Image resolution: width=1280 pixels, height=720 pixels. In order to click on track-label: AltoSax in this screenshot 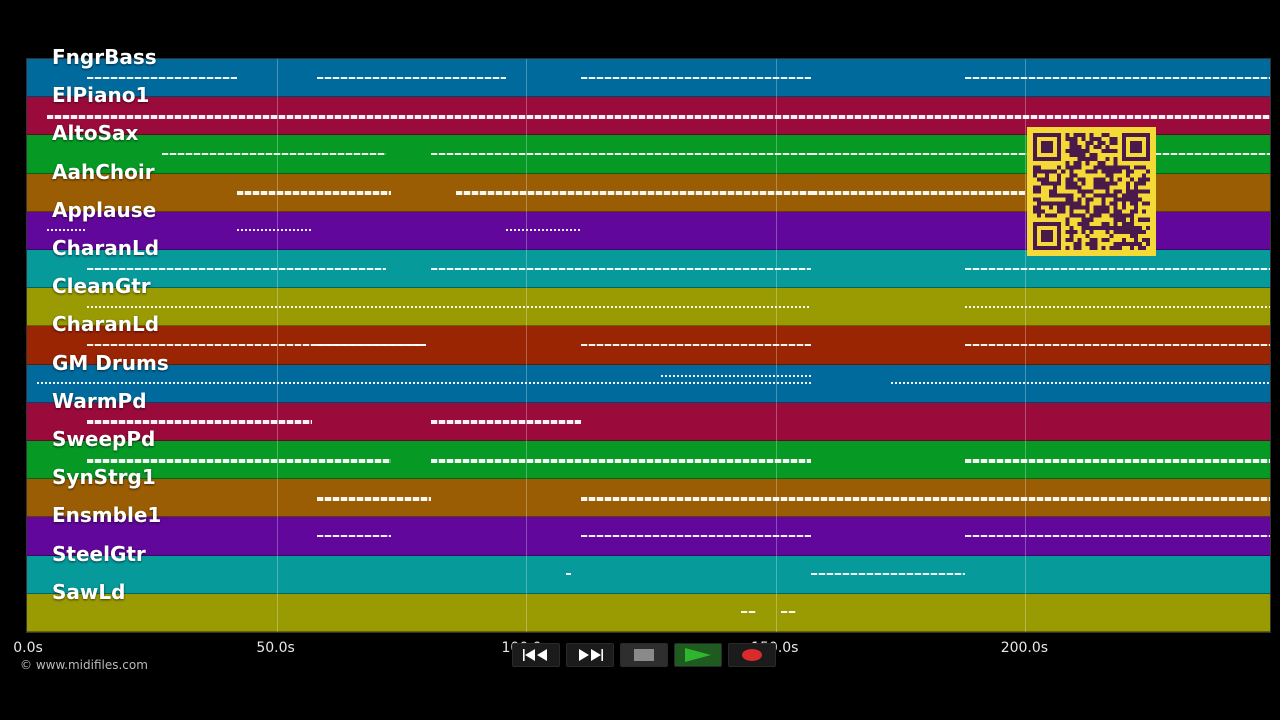, I will do `click(95, 133)`.